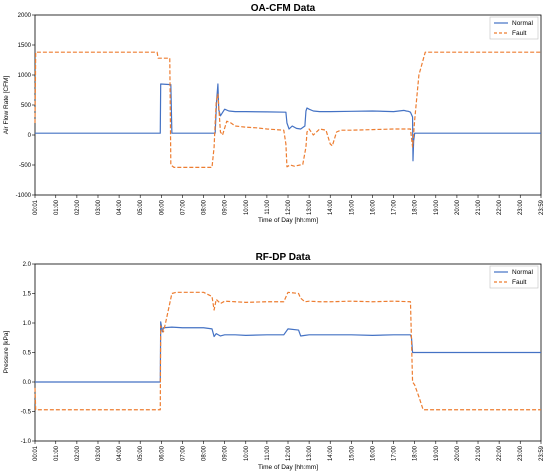 The width and height of the screenshot is (550, 474). I want to click on y-axis-label: Air Flow Rate [CFM], so click(6, 105).